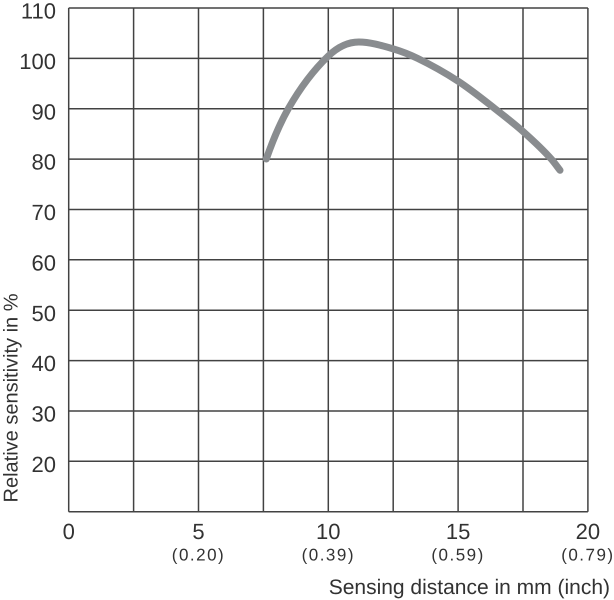  Describe the element at coordinates (38, 12) in the screenshot. I see `svg-text: 110` at that location.